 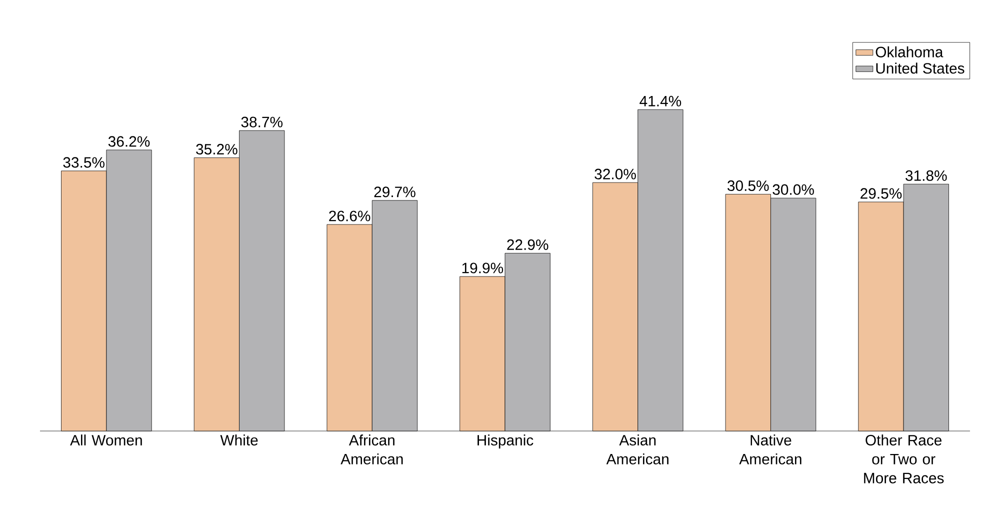 What do you see at coordinates (129, 141) in the screenshot?
I see `data-label: 36.2%` at bounding box center [129, 141].